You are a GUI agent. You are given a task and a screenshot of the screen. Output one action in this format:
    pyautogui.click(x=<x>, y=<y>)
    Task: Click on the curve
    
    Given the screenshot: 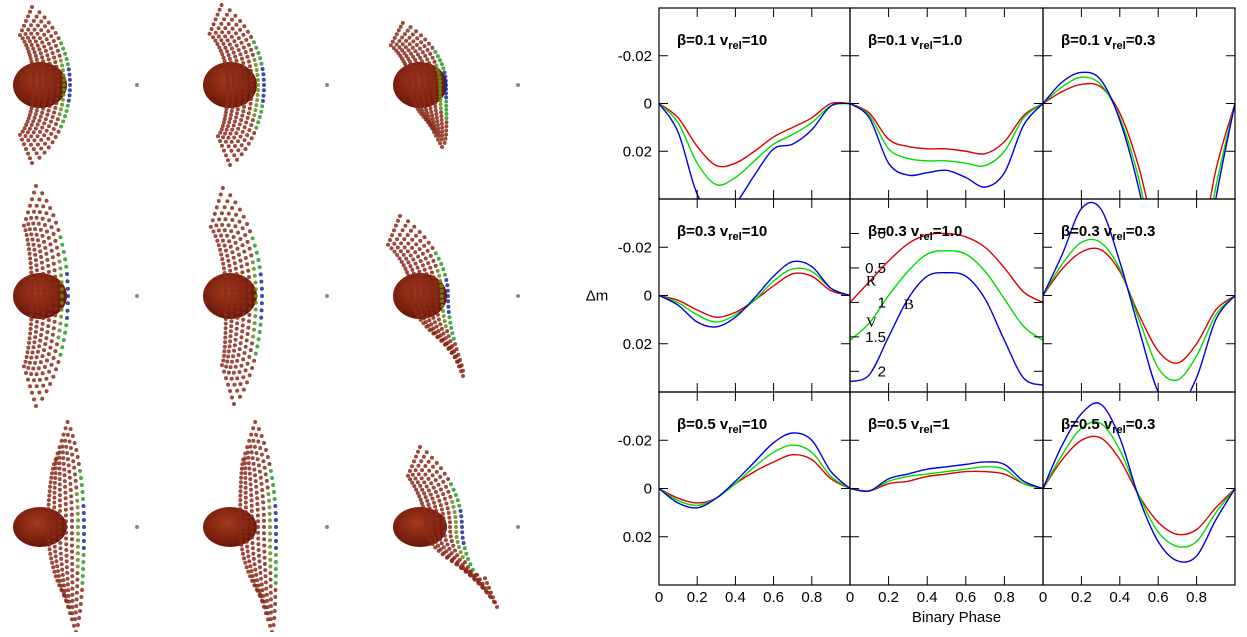 What is the action you would take?
    pyautogui.click(x=946, y=481)
    